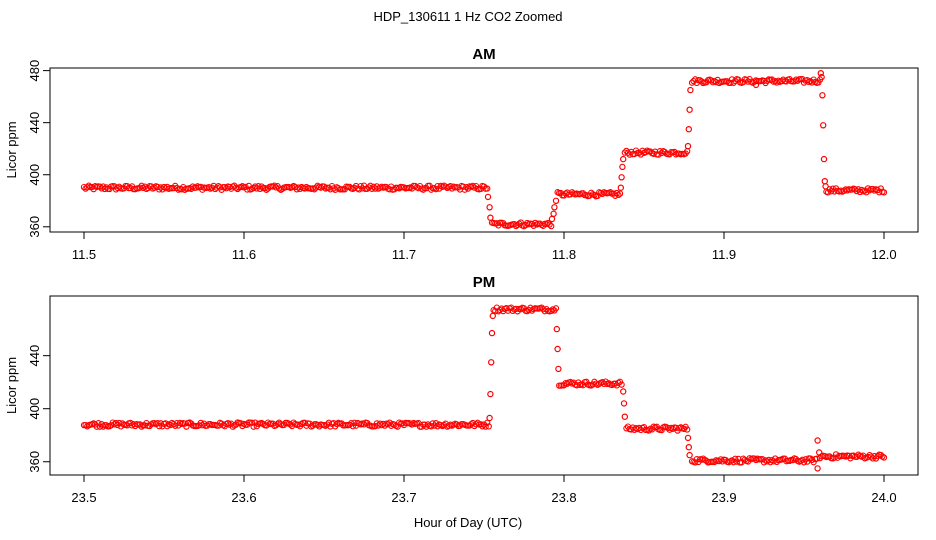 The image size is (936, 540). I want to click on x-tick-label: 23.7, so click(403, 497).